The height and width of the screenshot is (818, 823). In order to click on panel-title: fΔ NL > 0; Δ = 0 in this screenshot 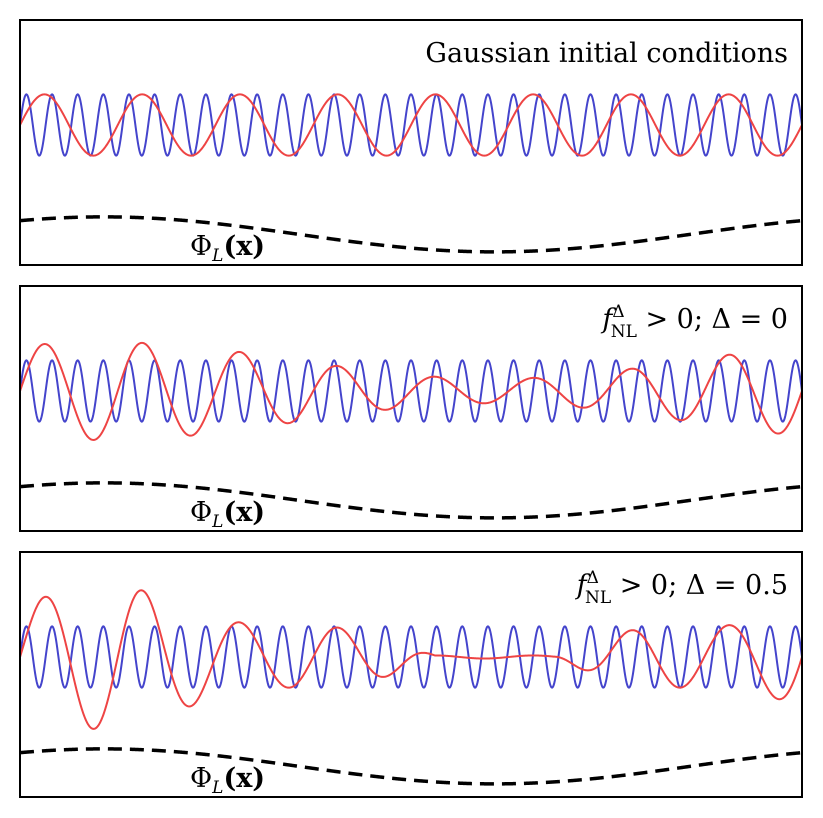, I will do `click(694, 322)`.